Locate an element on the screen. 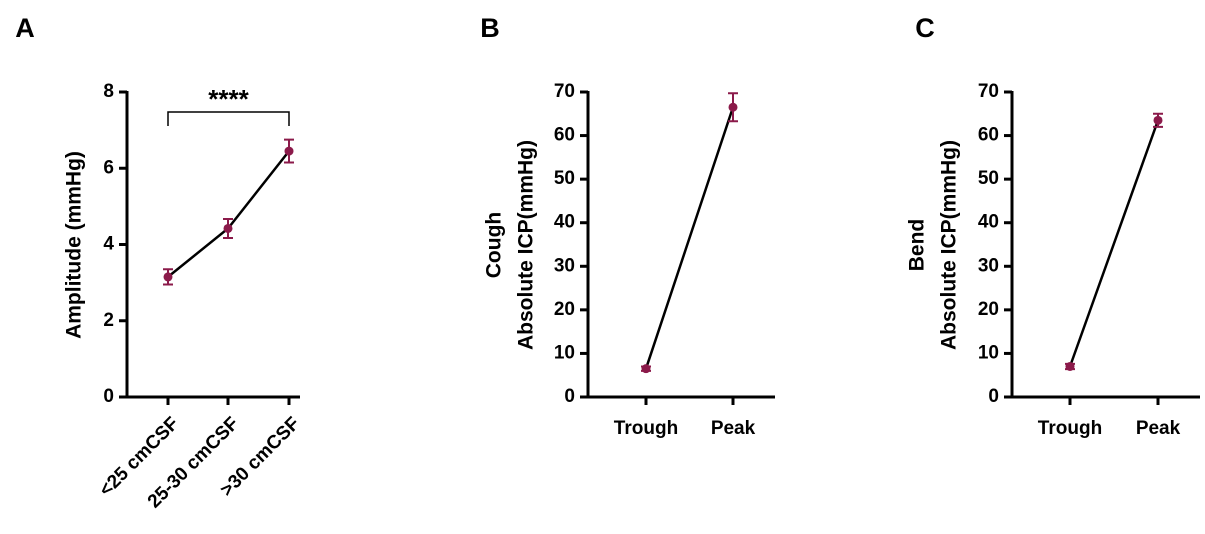  y-tick-label: 2 is located at coordinates (108, 320).